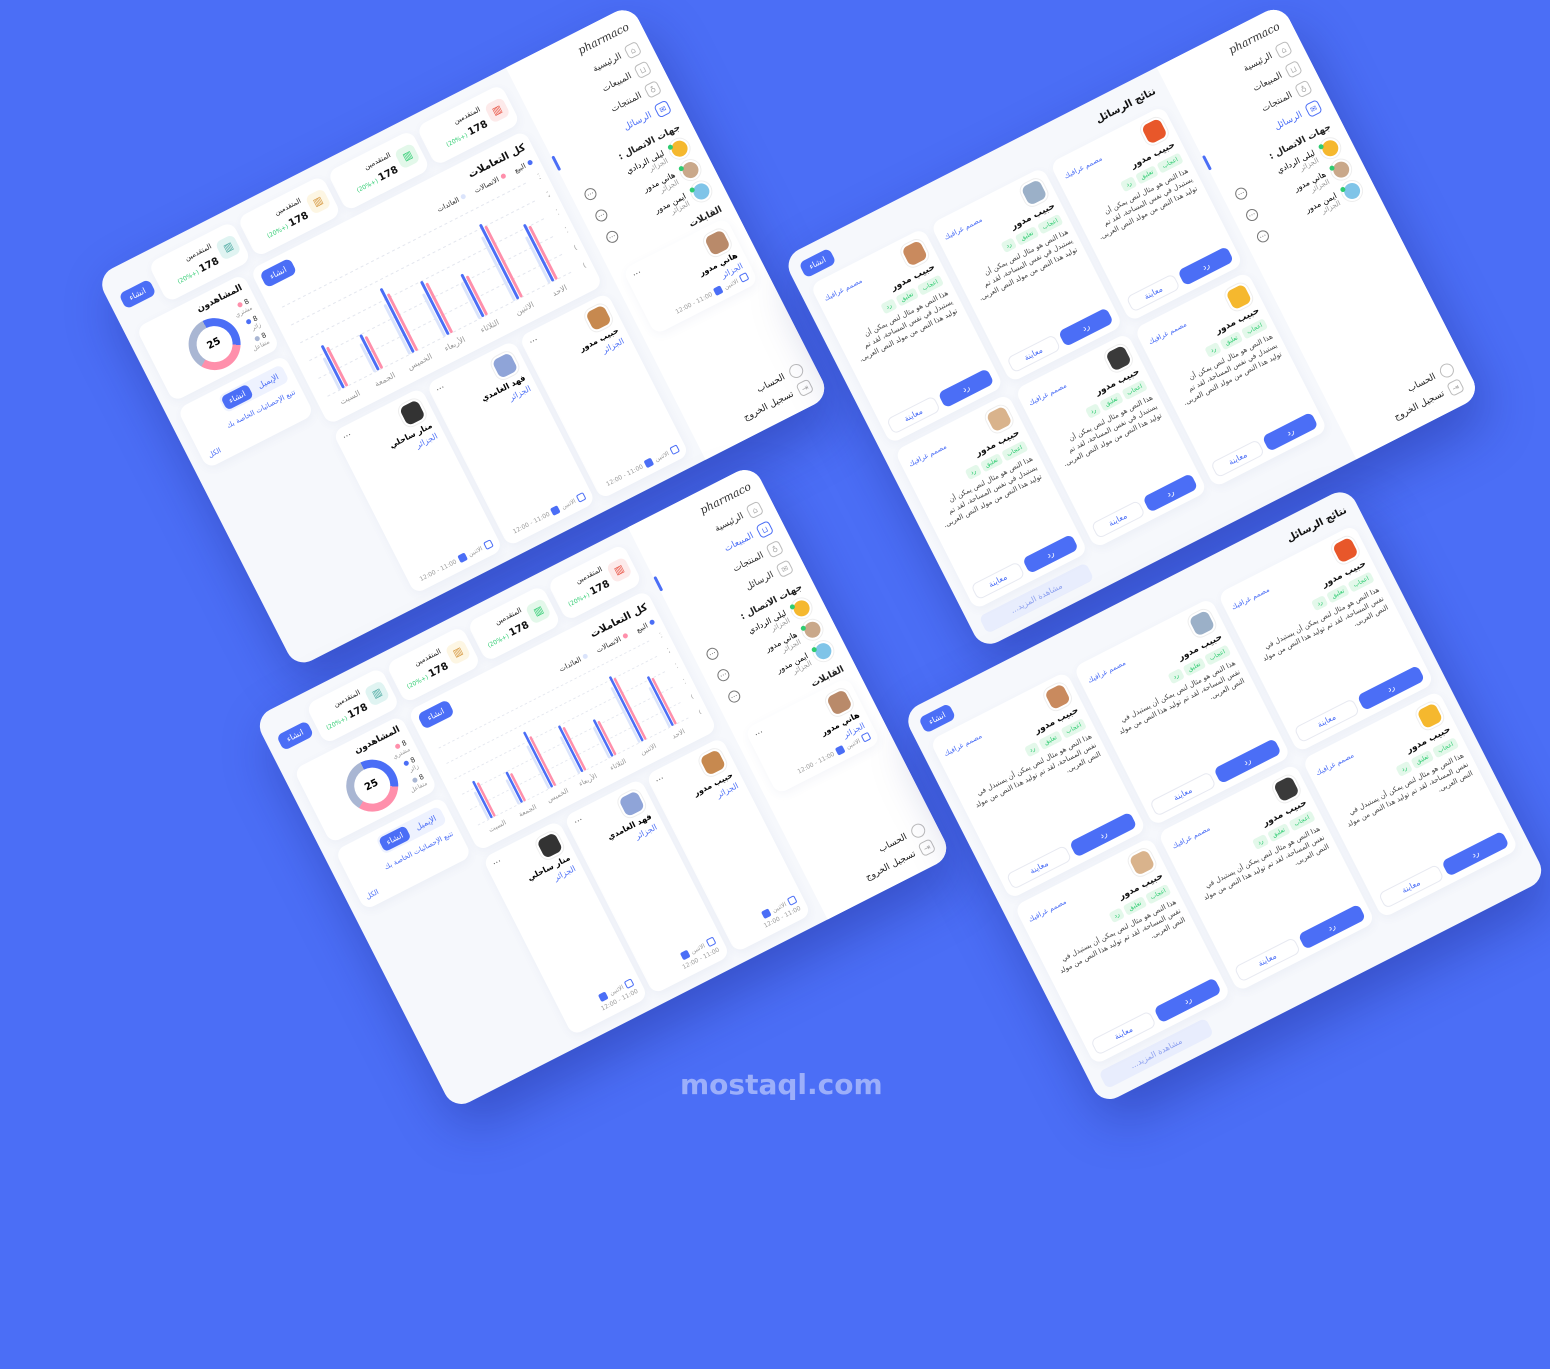  I want to click on calendar-icon, so click(711, 942).